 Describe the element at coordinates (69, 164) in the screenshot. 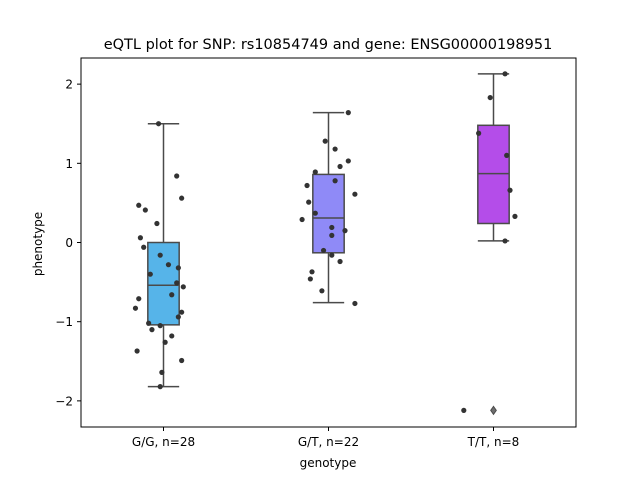

I see `y-tick-label: 1` at that location.